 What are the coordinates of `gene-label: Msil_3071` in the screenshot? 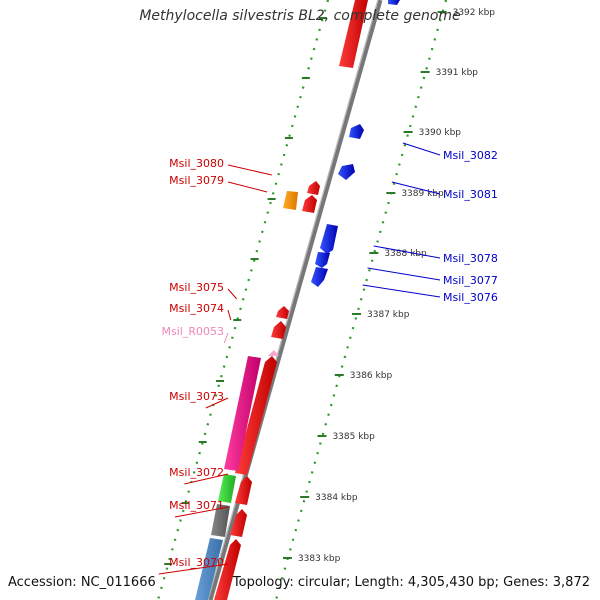 It's located at (196, 505).